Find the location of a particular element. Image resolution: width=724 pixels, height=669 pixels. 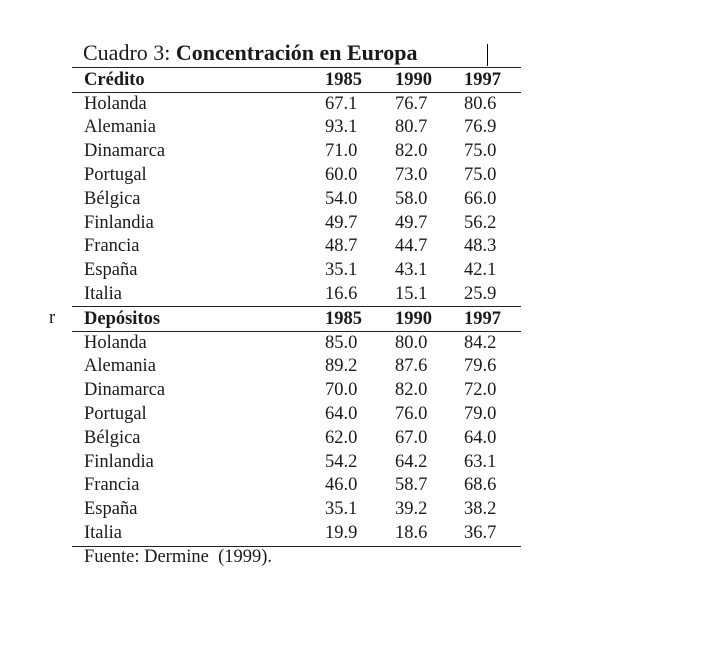

table-row: Francia 46.0 58.7 68.6 is located at coordinates (296, 485).